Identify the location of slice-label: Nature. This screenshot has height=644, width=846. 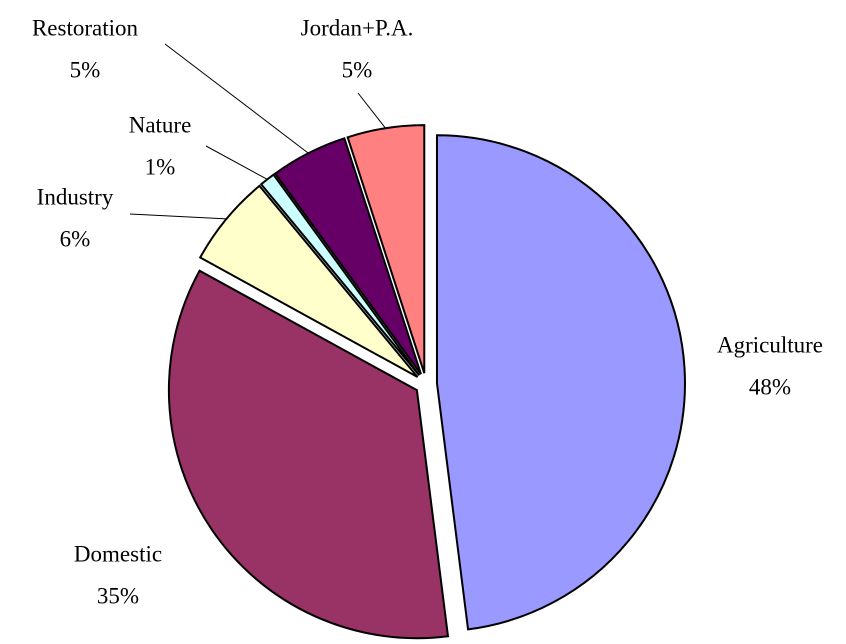
(160, 124).